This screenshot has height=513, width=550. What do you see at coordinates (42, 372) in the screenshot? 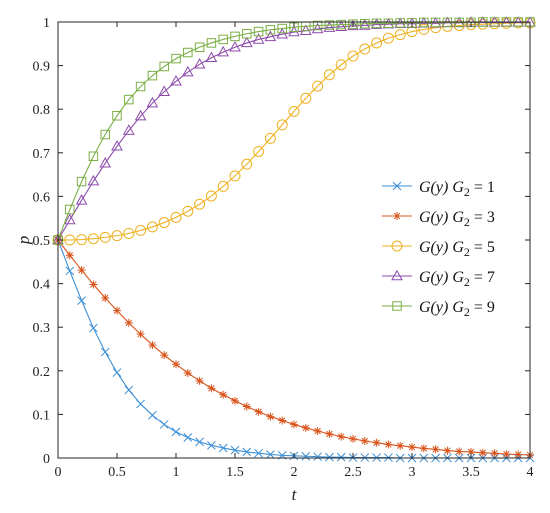
I see `y-tick-label: 0.2` at bounding box center [42, 372].